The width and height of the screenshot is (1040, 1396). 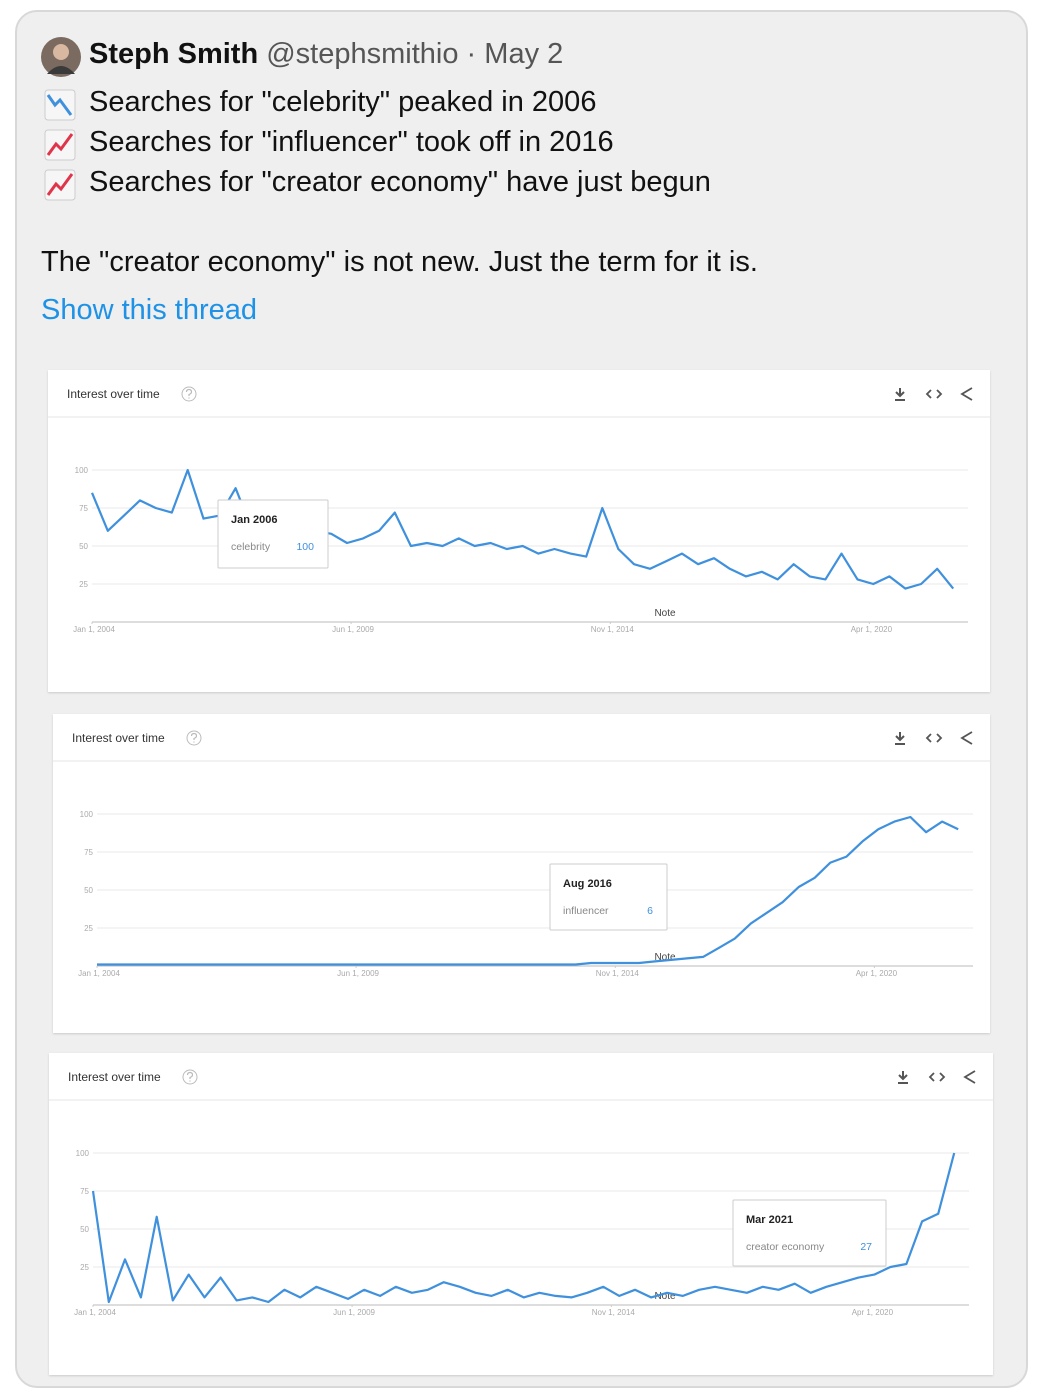 I want to click on tooltip-value: 27, so click(x=866, y=1247).